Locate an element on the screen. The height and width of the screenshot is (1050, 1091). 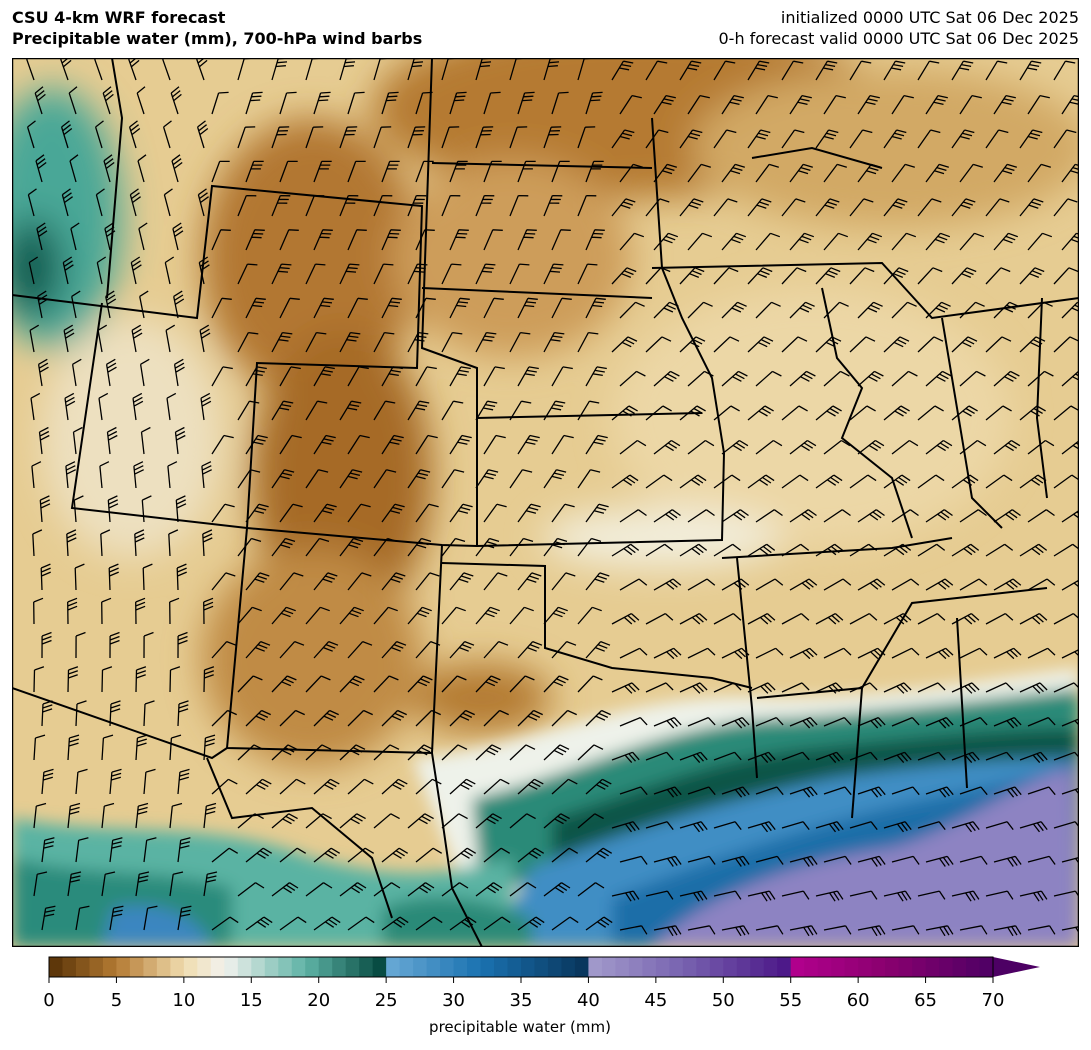
colorbar-tick-label: 40 is located at coordinates (588, 1000).